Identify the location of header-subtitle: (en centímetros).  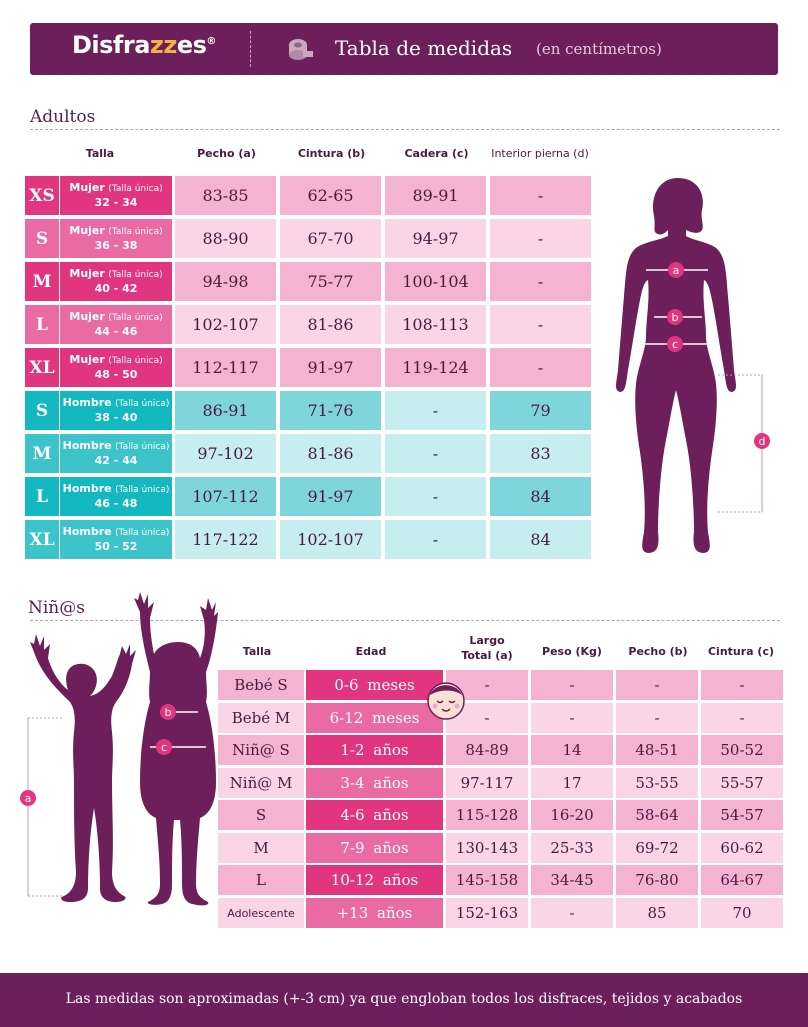
(599, 49).